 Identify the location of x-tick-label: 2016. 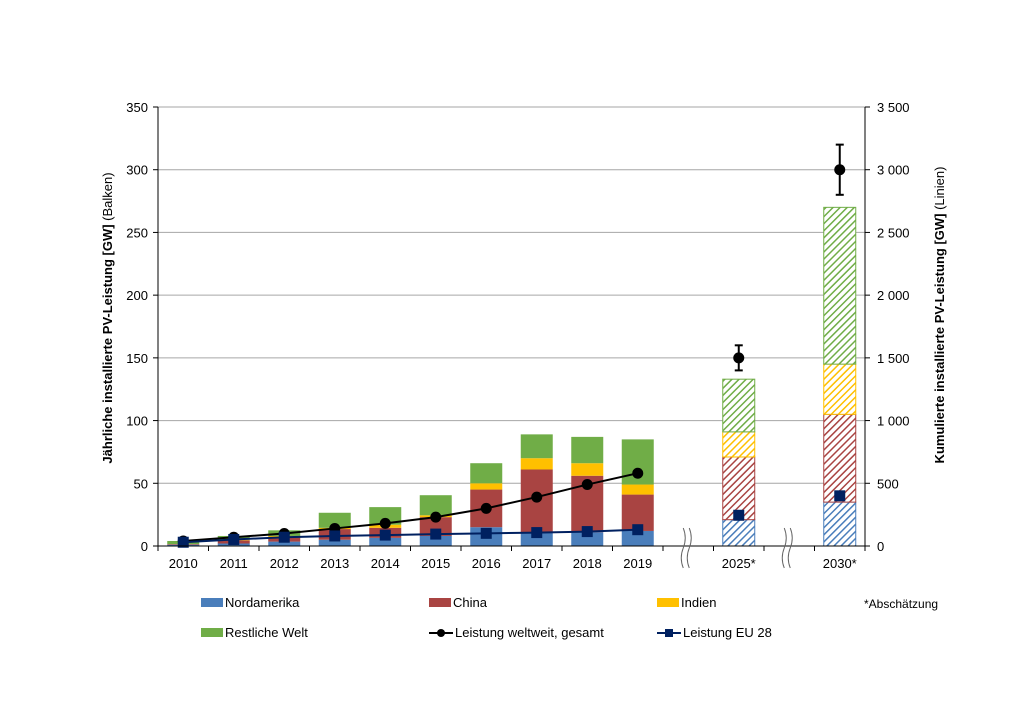
(486, 563).